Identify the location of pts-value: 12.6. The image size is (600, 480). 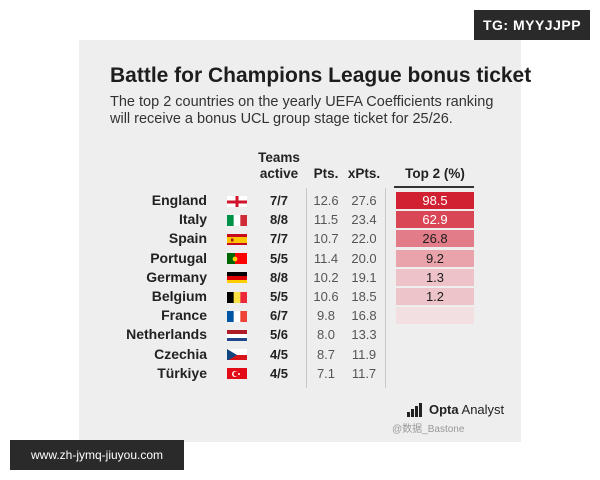
(326, 200).